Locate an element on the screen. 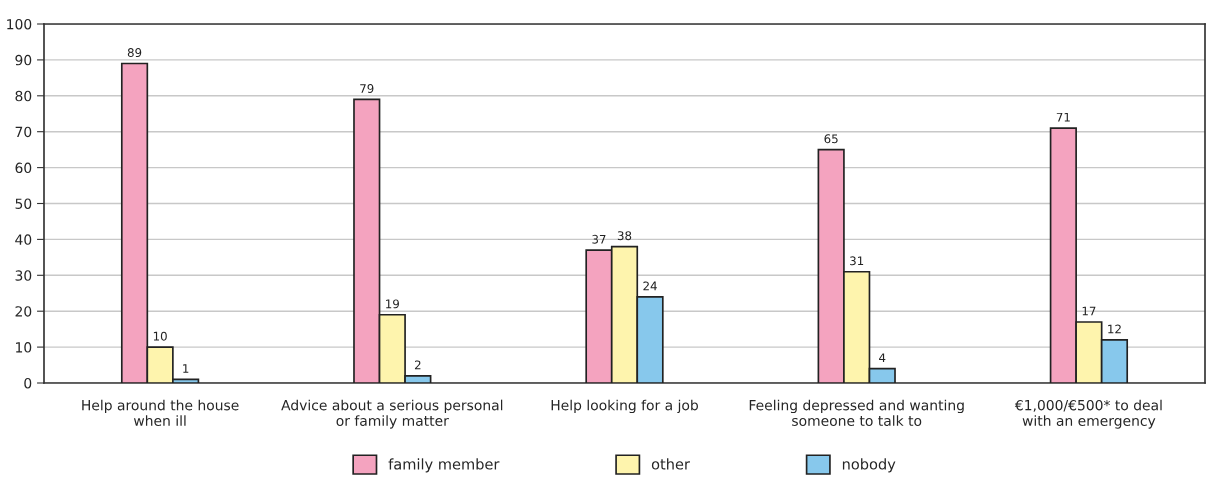  y-tick-label: 0 is located at coordinates (28, 383).